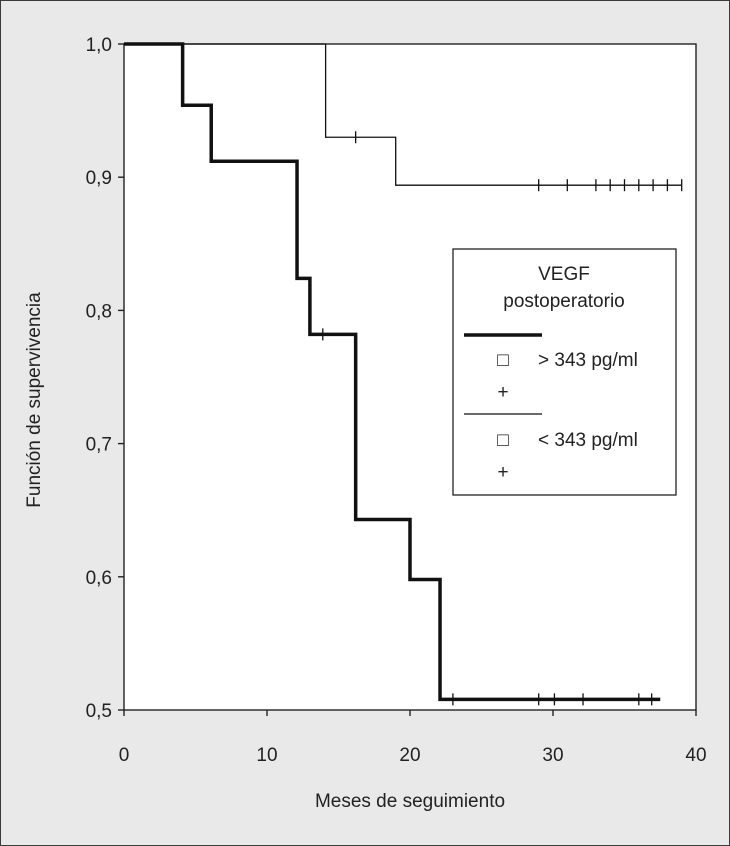 The width and height of the screenshot is (730, 846). What do you see at coordinates (410, 801) in the screenshot?
I see `x-axis-title: Meses de seguimiento` at bounding box center [410, 801].